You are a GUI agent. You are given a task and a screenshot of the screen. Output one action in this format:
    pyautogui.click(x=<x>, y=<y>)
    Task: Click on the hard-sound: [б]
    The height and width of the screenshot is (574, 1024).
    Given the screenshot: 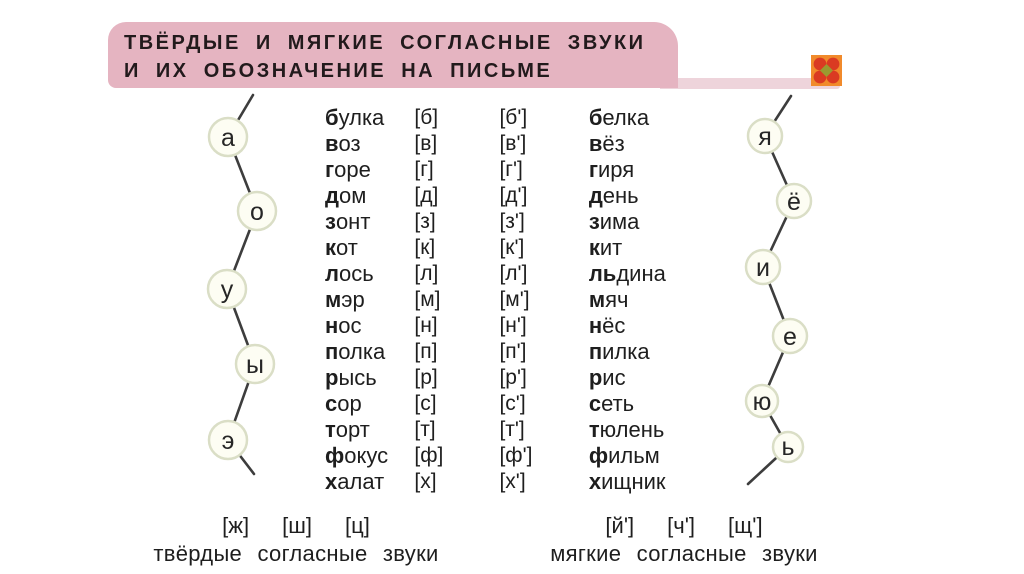 What is the action you would take?
    pyautogui.click(x=426, y=117)
    